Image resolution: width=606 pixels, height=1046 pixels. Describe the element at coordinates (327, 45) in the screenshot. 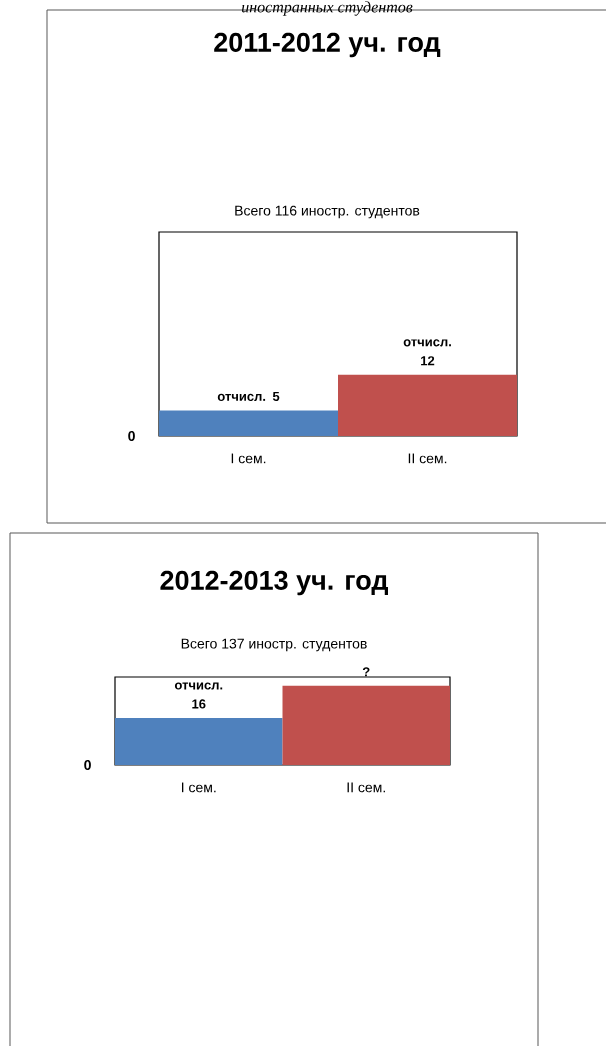

I see `chart-title: 2011-2012 уч. год` at that location.